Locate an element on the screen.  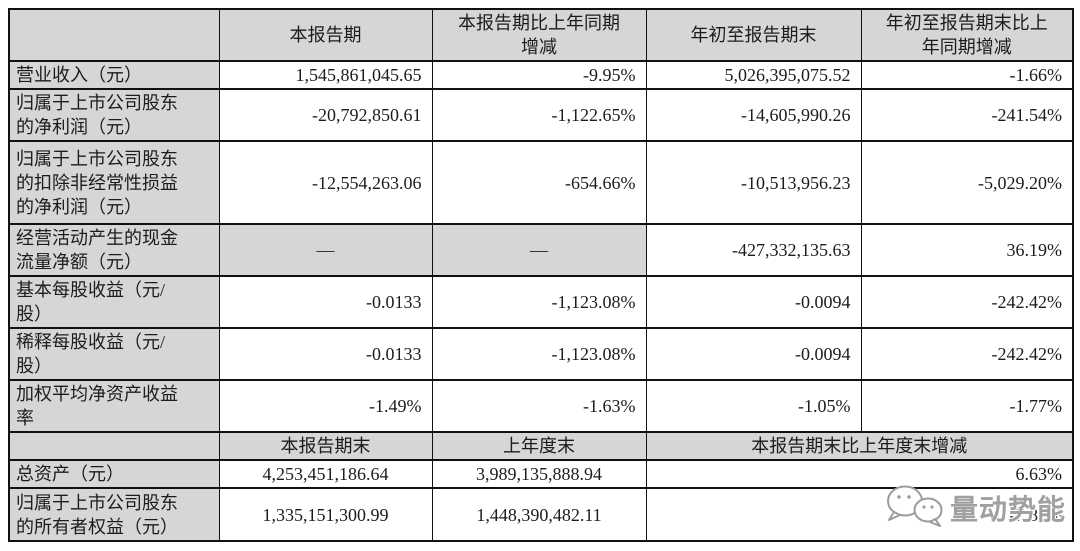
column-header-period-end: 本报告期末 is located at coordinates (325, 446).